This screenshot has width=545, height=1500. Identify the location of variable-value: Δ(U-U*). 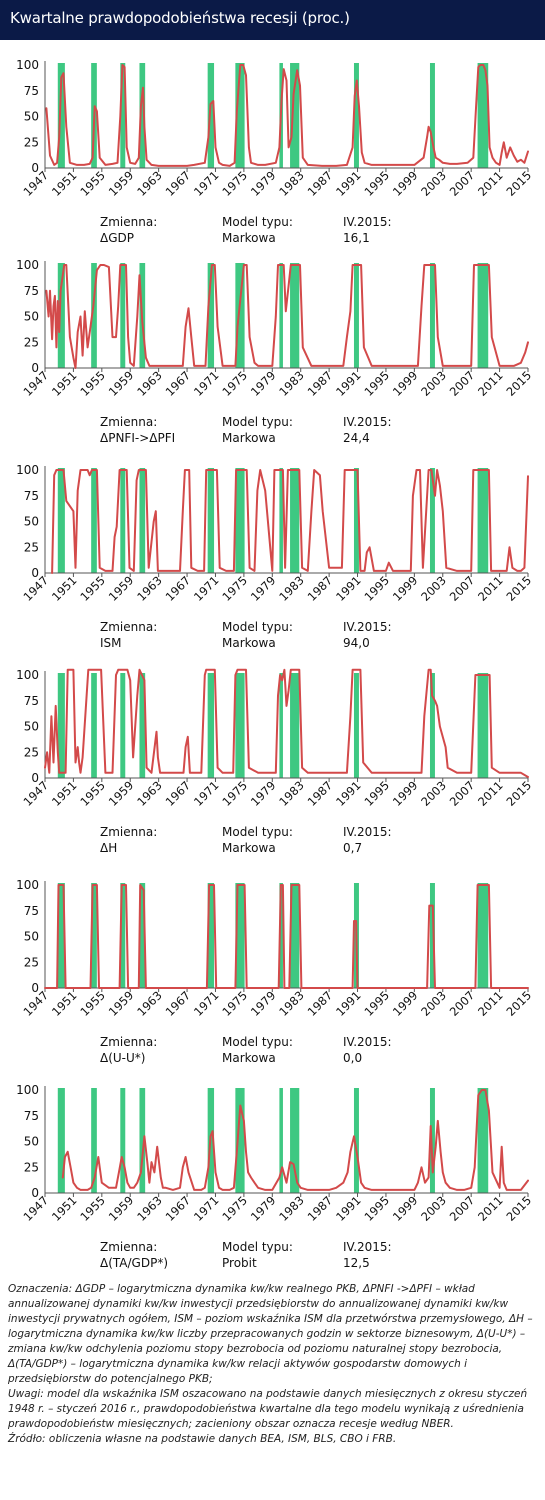
(123, 1058).